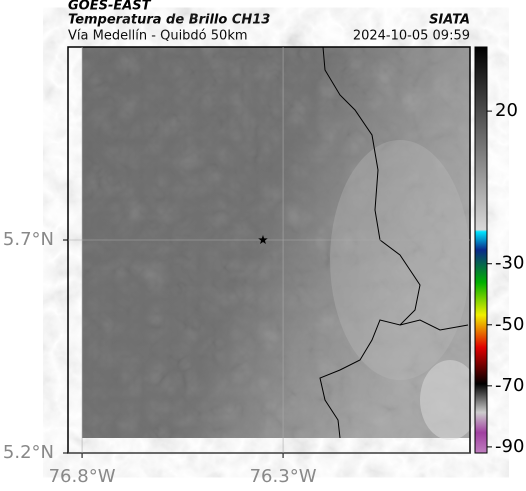 The height and width of the screenshot is (491, 526). I want to click on colorbar-tick-label: -50, so click(509, 324).